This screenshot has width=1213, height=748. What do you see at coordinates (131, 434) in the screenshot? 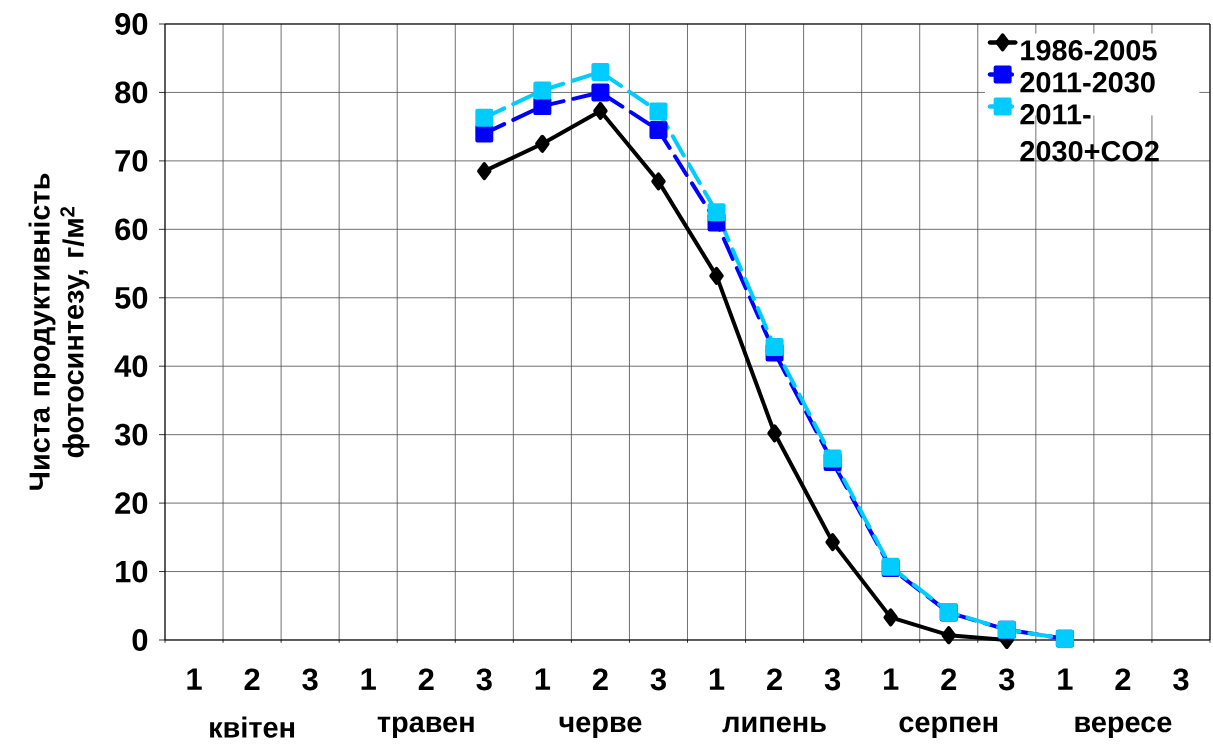
I see `y-tick-label: 30` at bounding box center [131, 434].